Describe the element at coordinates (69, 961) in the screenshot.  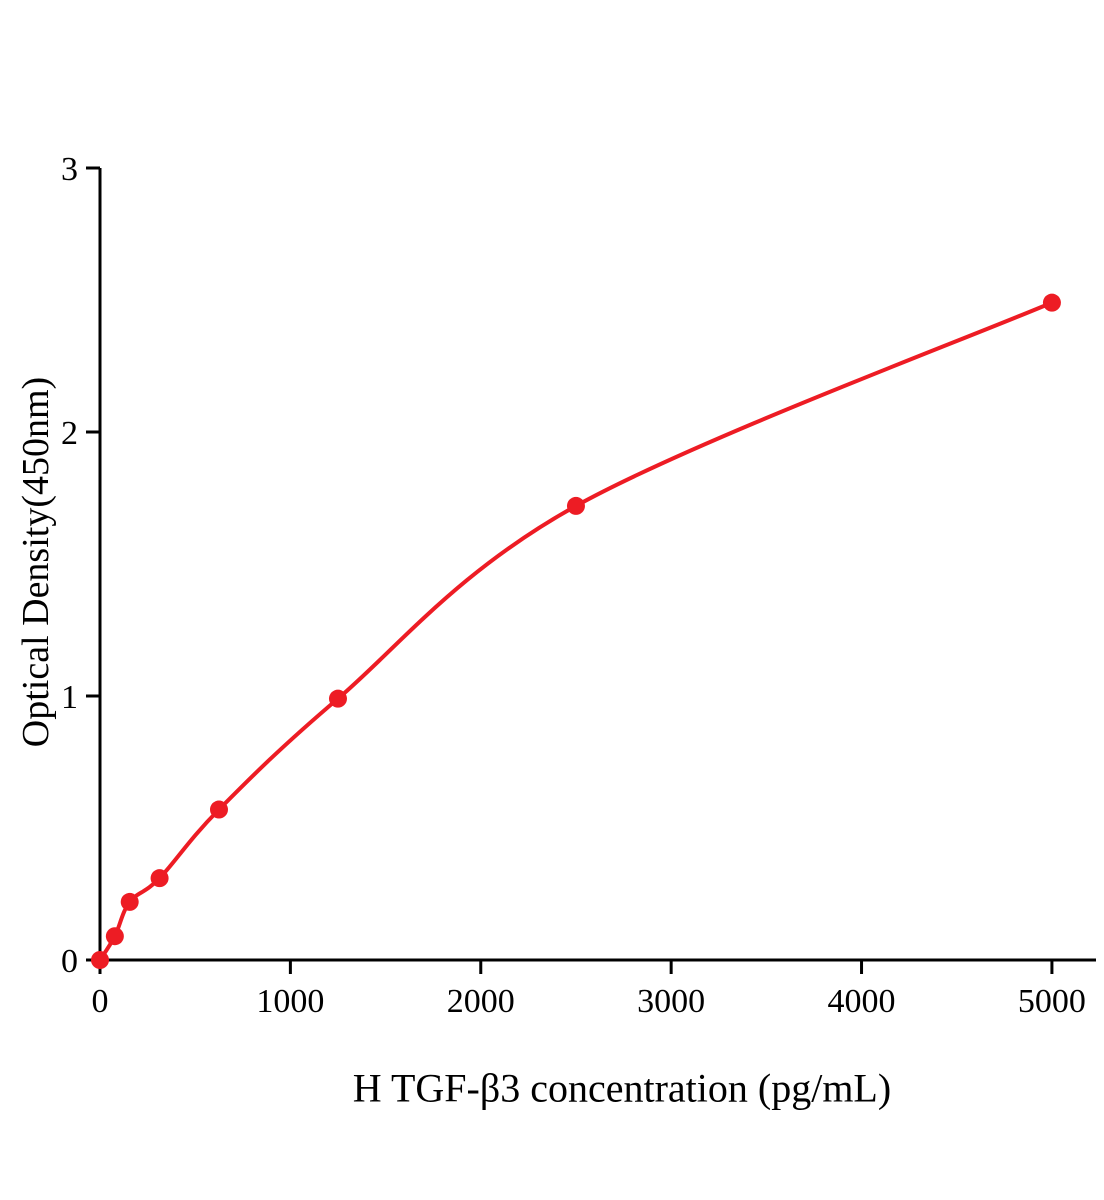
I see `y-tick-label: 0` at that location.